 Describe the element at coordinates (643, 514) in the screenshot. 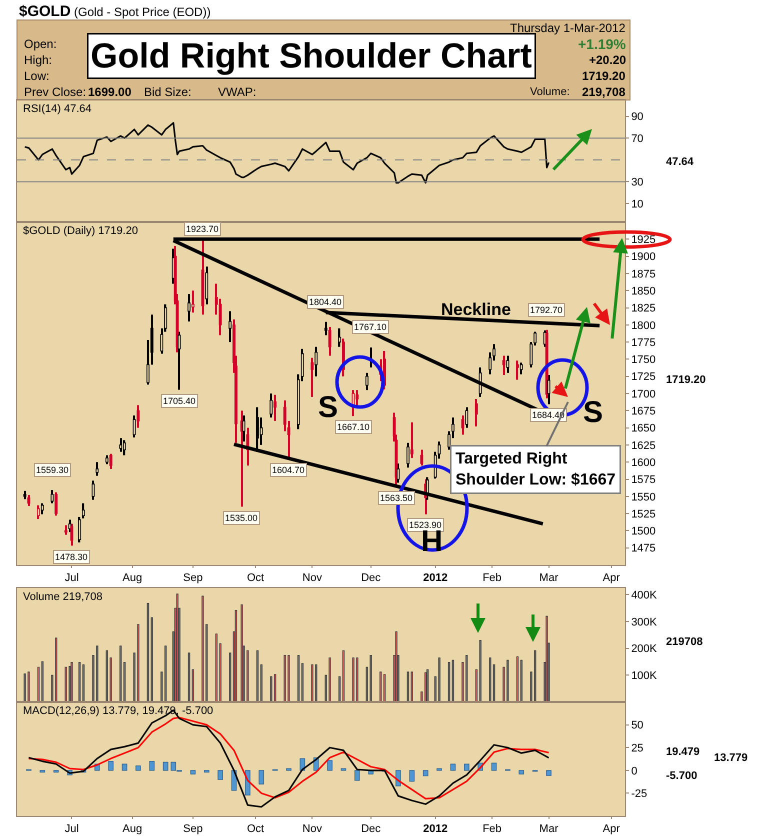

I see `y-tick-label: 1525` at that location.